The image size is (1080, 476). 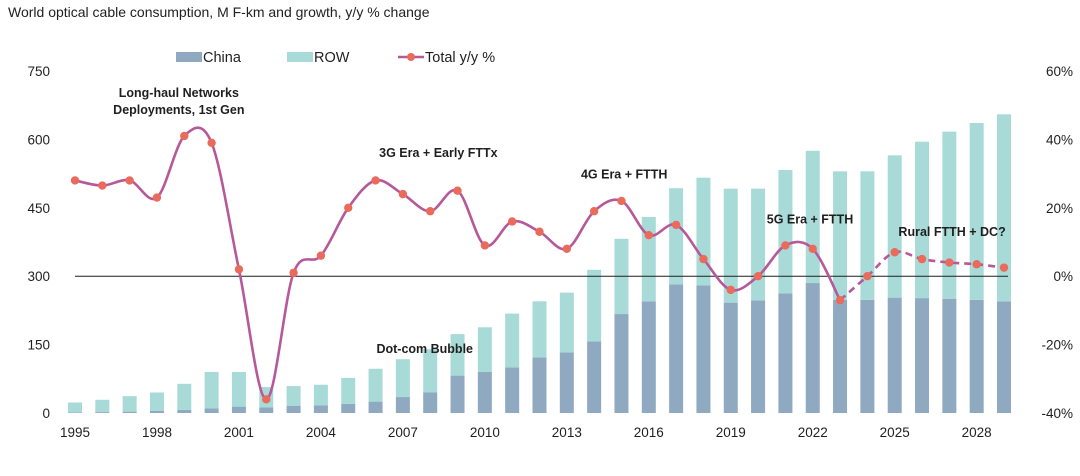 I want to click on x-axis-tick: 2016, so click(x=649, y=432).